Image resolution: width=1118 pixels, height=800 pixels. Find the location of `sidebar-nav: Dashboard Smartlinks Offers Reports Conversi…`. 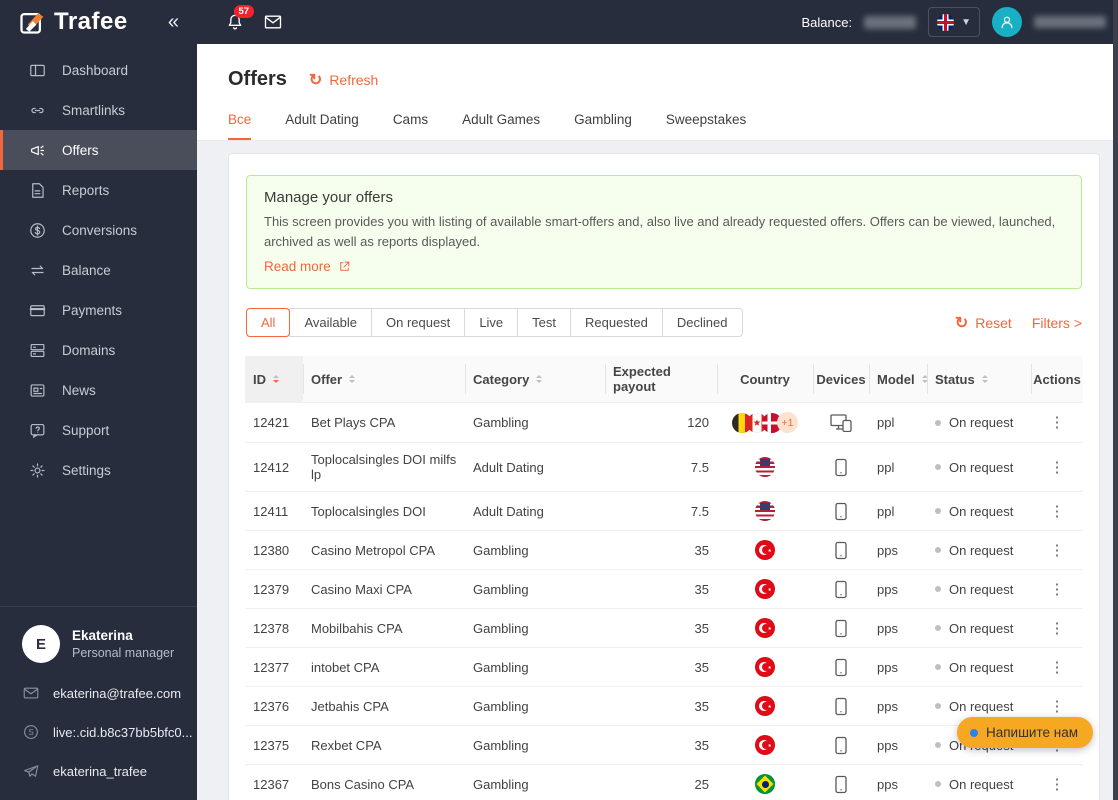

sidebar-nav: Dashboard Smartlinks Offers Reports Conversi… is located at coordinates (98, 270).